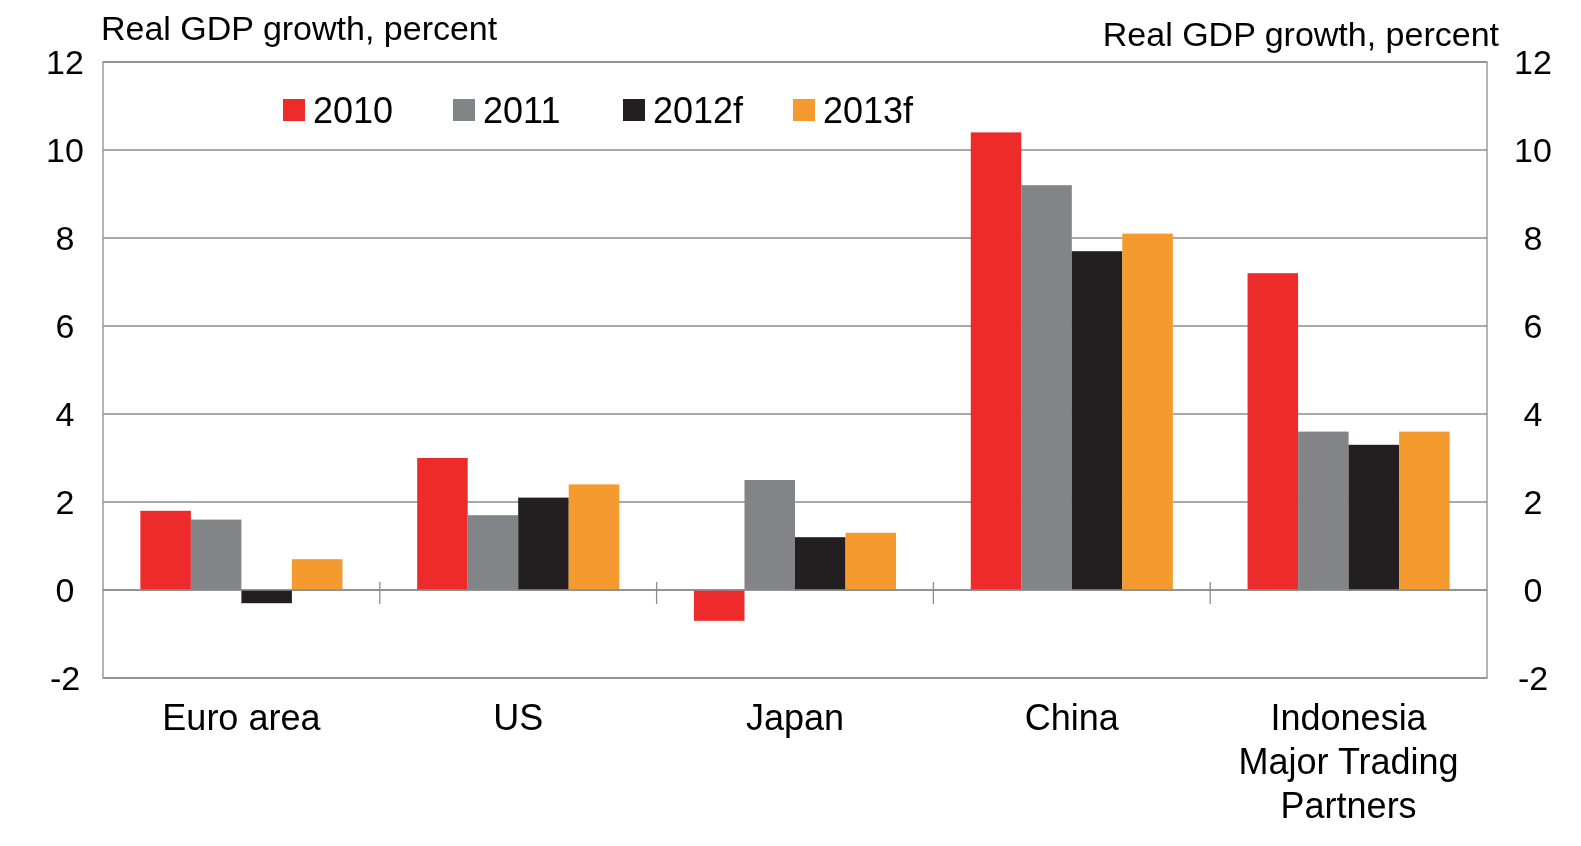  What do you see at coordinates (795, 717) in the screenshot?
I see `x-tick-label: Japan` at bounding box center [795, 717].